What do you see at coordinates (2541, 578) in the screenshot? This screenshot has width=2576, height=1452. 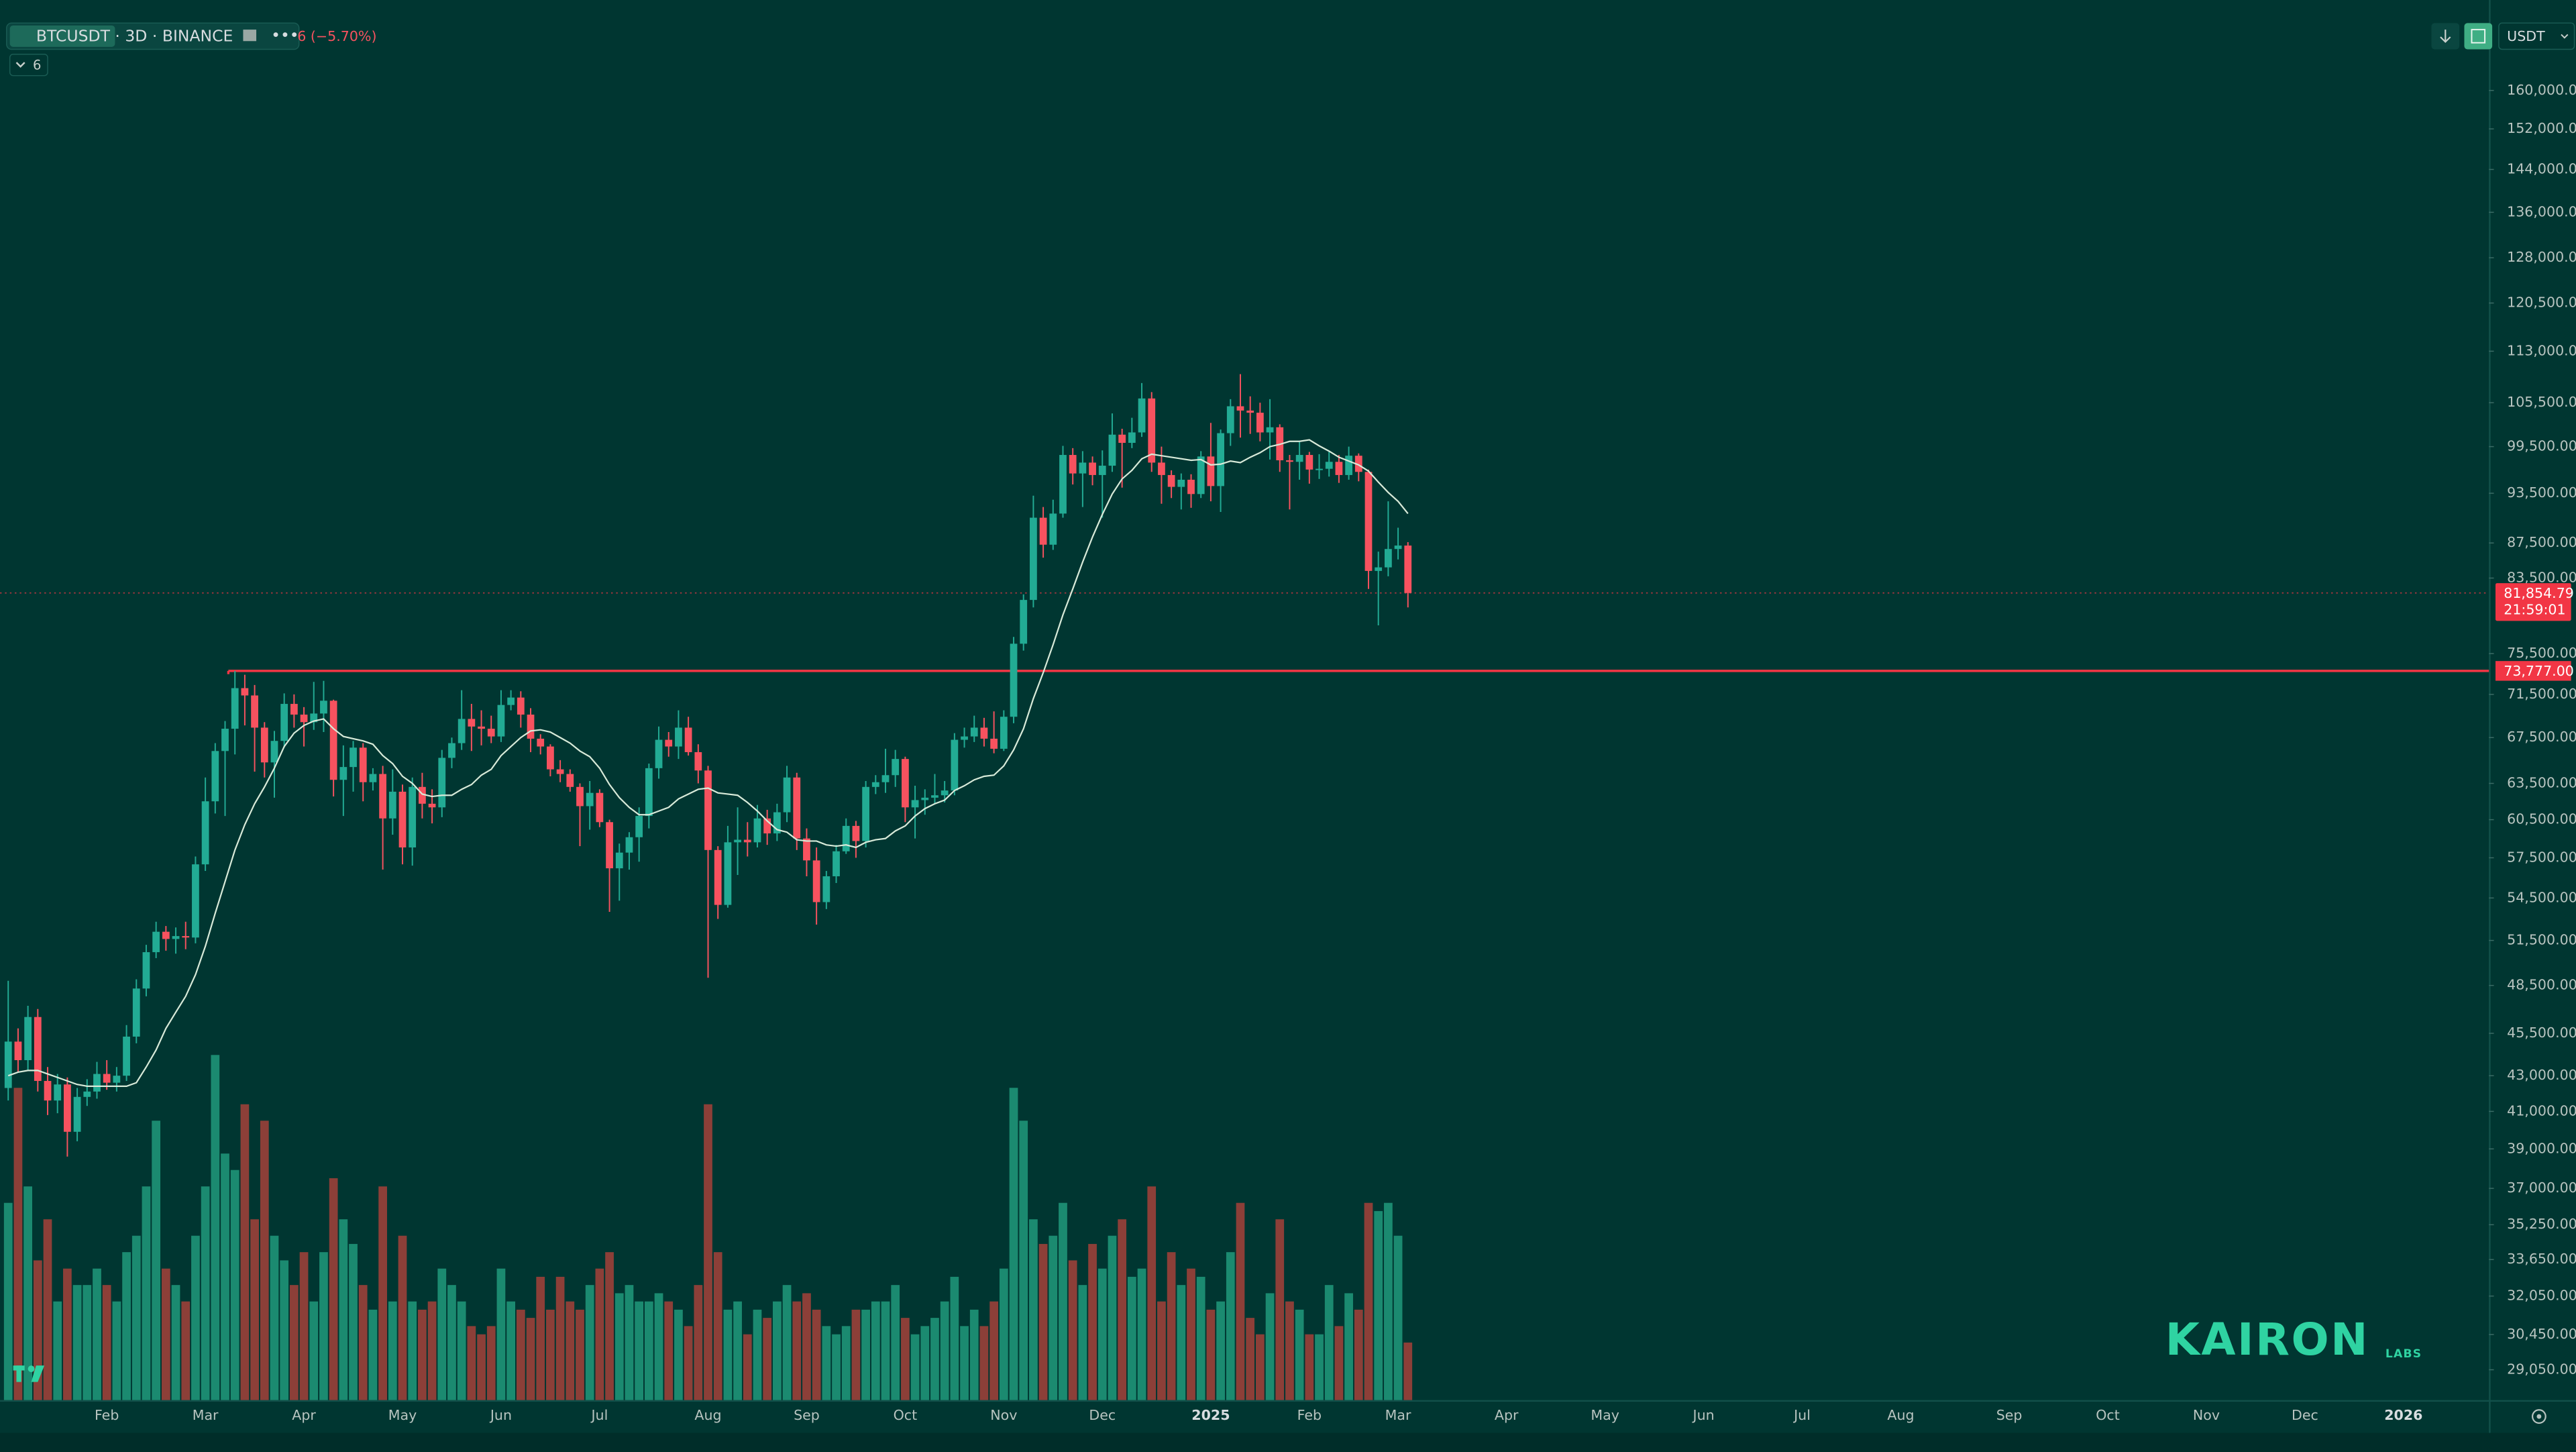 I see `y-tick-label: 83,500.00` at bounding box center [2541, 578].